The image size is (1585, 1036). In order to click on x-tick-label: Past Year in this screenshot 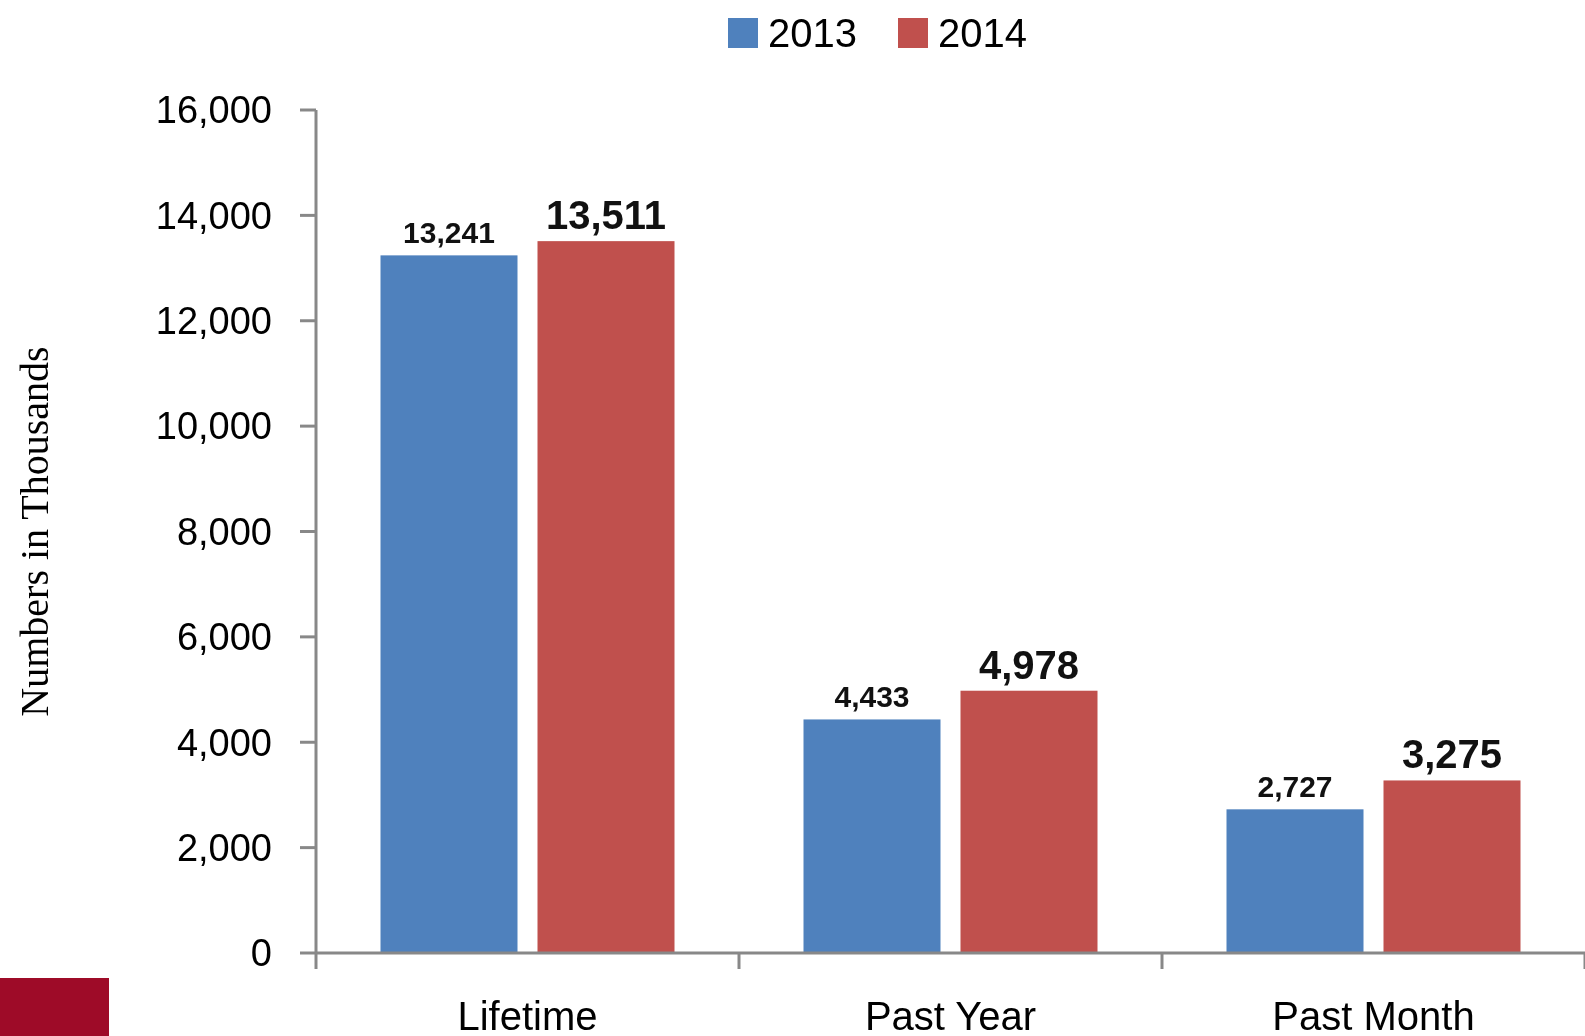, I will do `click(950, 1015)`.